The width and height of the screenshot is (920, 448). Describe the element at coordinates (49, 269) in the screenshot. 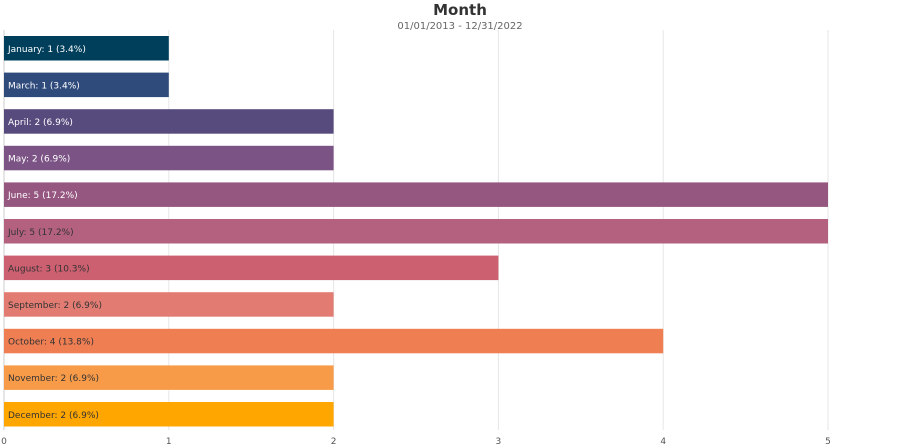

I see `bar-data-label: August: 3 (10.3%)` at that location.